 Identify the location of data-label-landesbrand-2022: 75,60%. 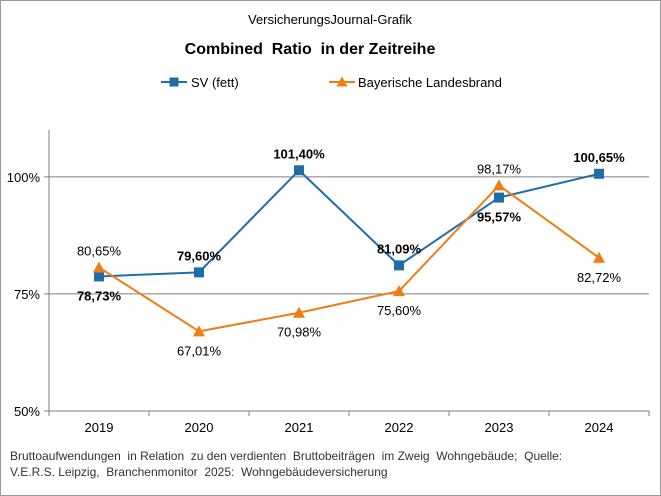
(399, 310).